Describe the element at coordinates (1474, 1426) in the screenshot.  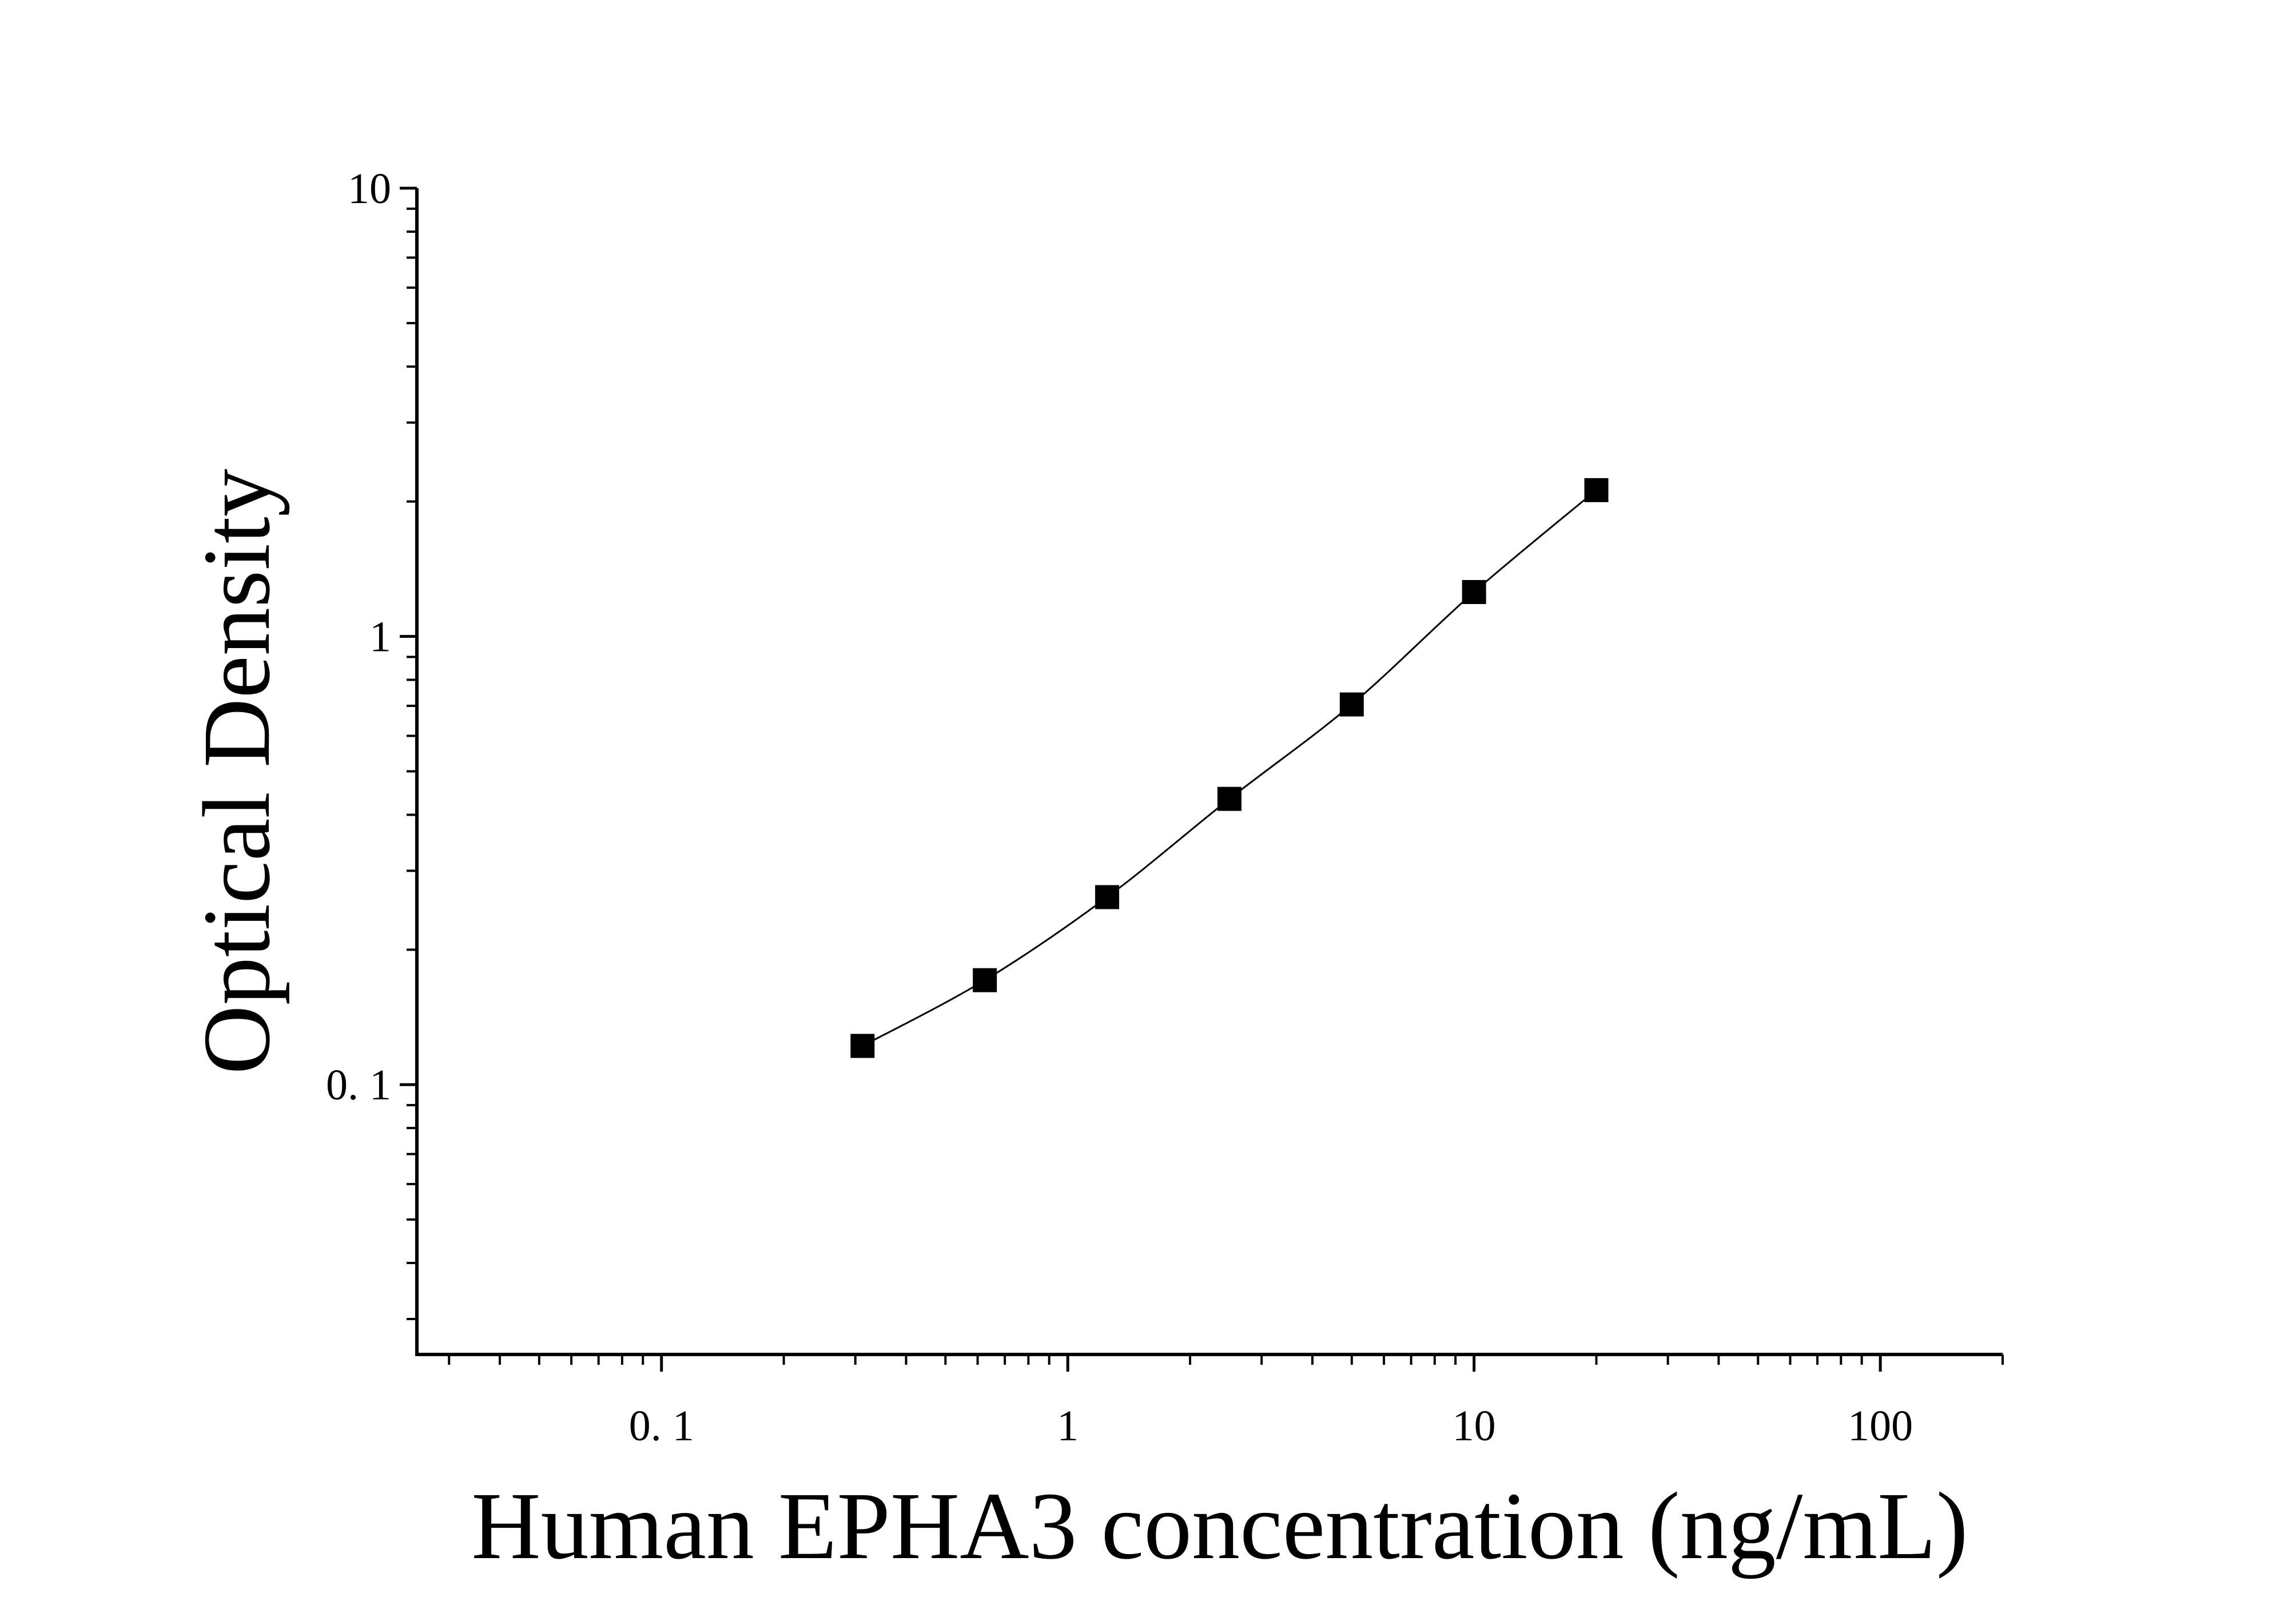
I see `x-tick-label: 10` at that location.